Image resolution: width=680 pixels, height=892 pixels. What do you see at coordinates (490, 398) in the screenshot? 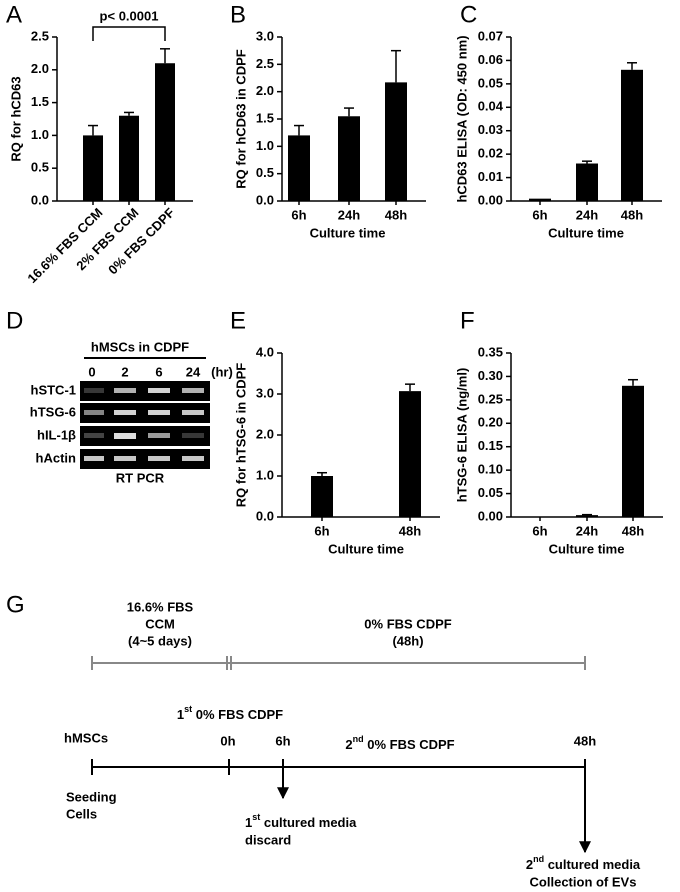
I see `y-tick-label: 0.25` at bounding box center [490, 398].